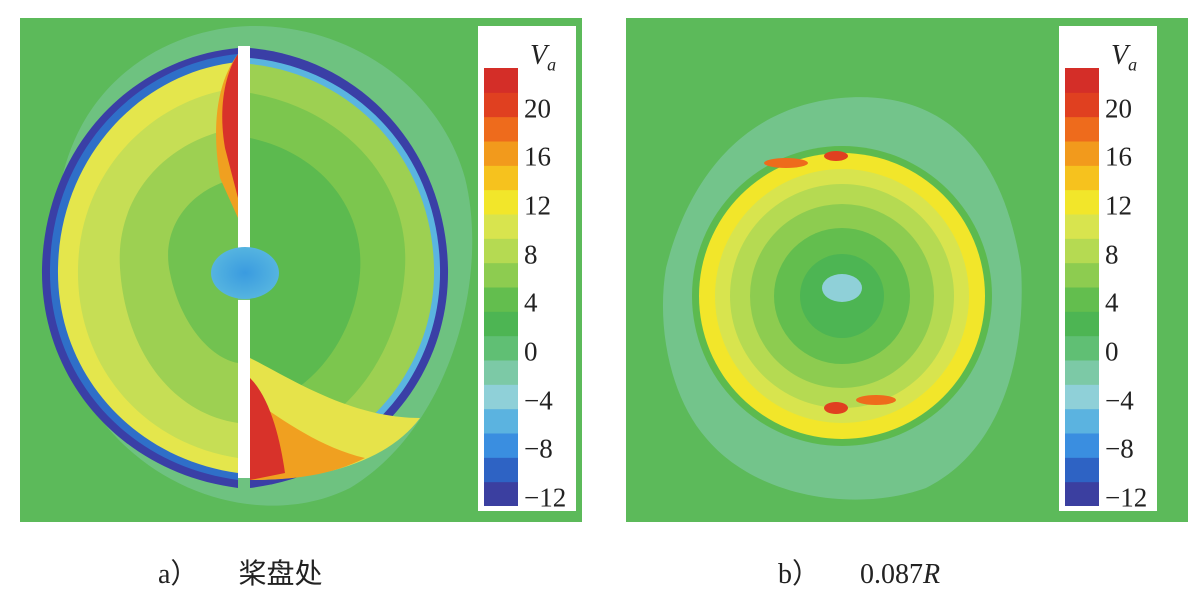  I want to click on colorbar-legend-b: Va 20 16 12 8 4 0 −4 −8 −12, so click(1108, 268).